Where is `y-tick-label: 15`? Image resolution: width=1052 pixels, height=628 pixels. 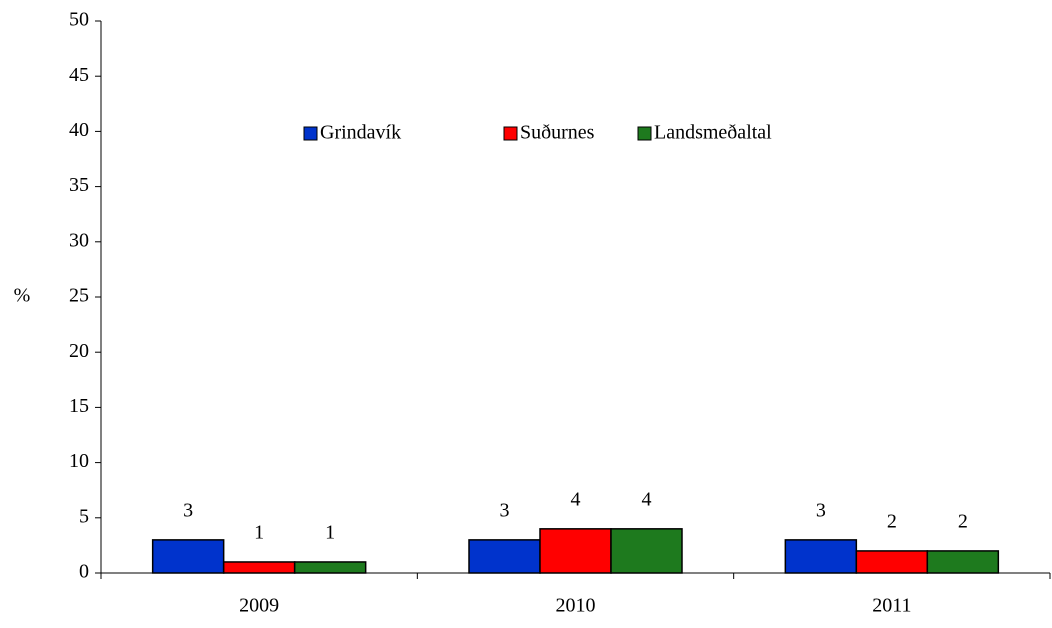
y-tick-label: 15 is located at coordinates (79, 406).